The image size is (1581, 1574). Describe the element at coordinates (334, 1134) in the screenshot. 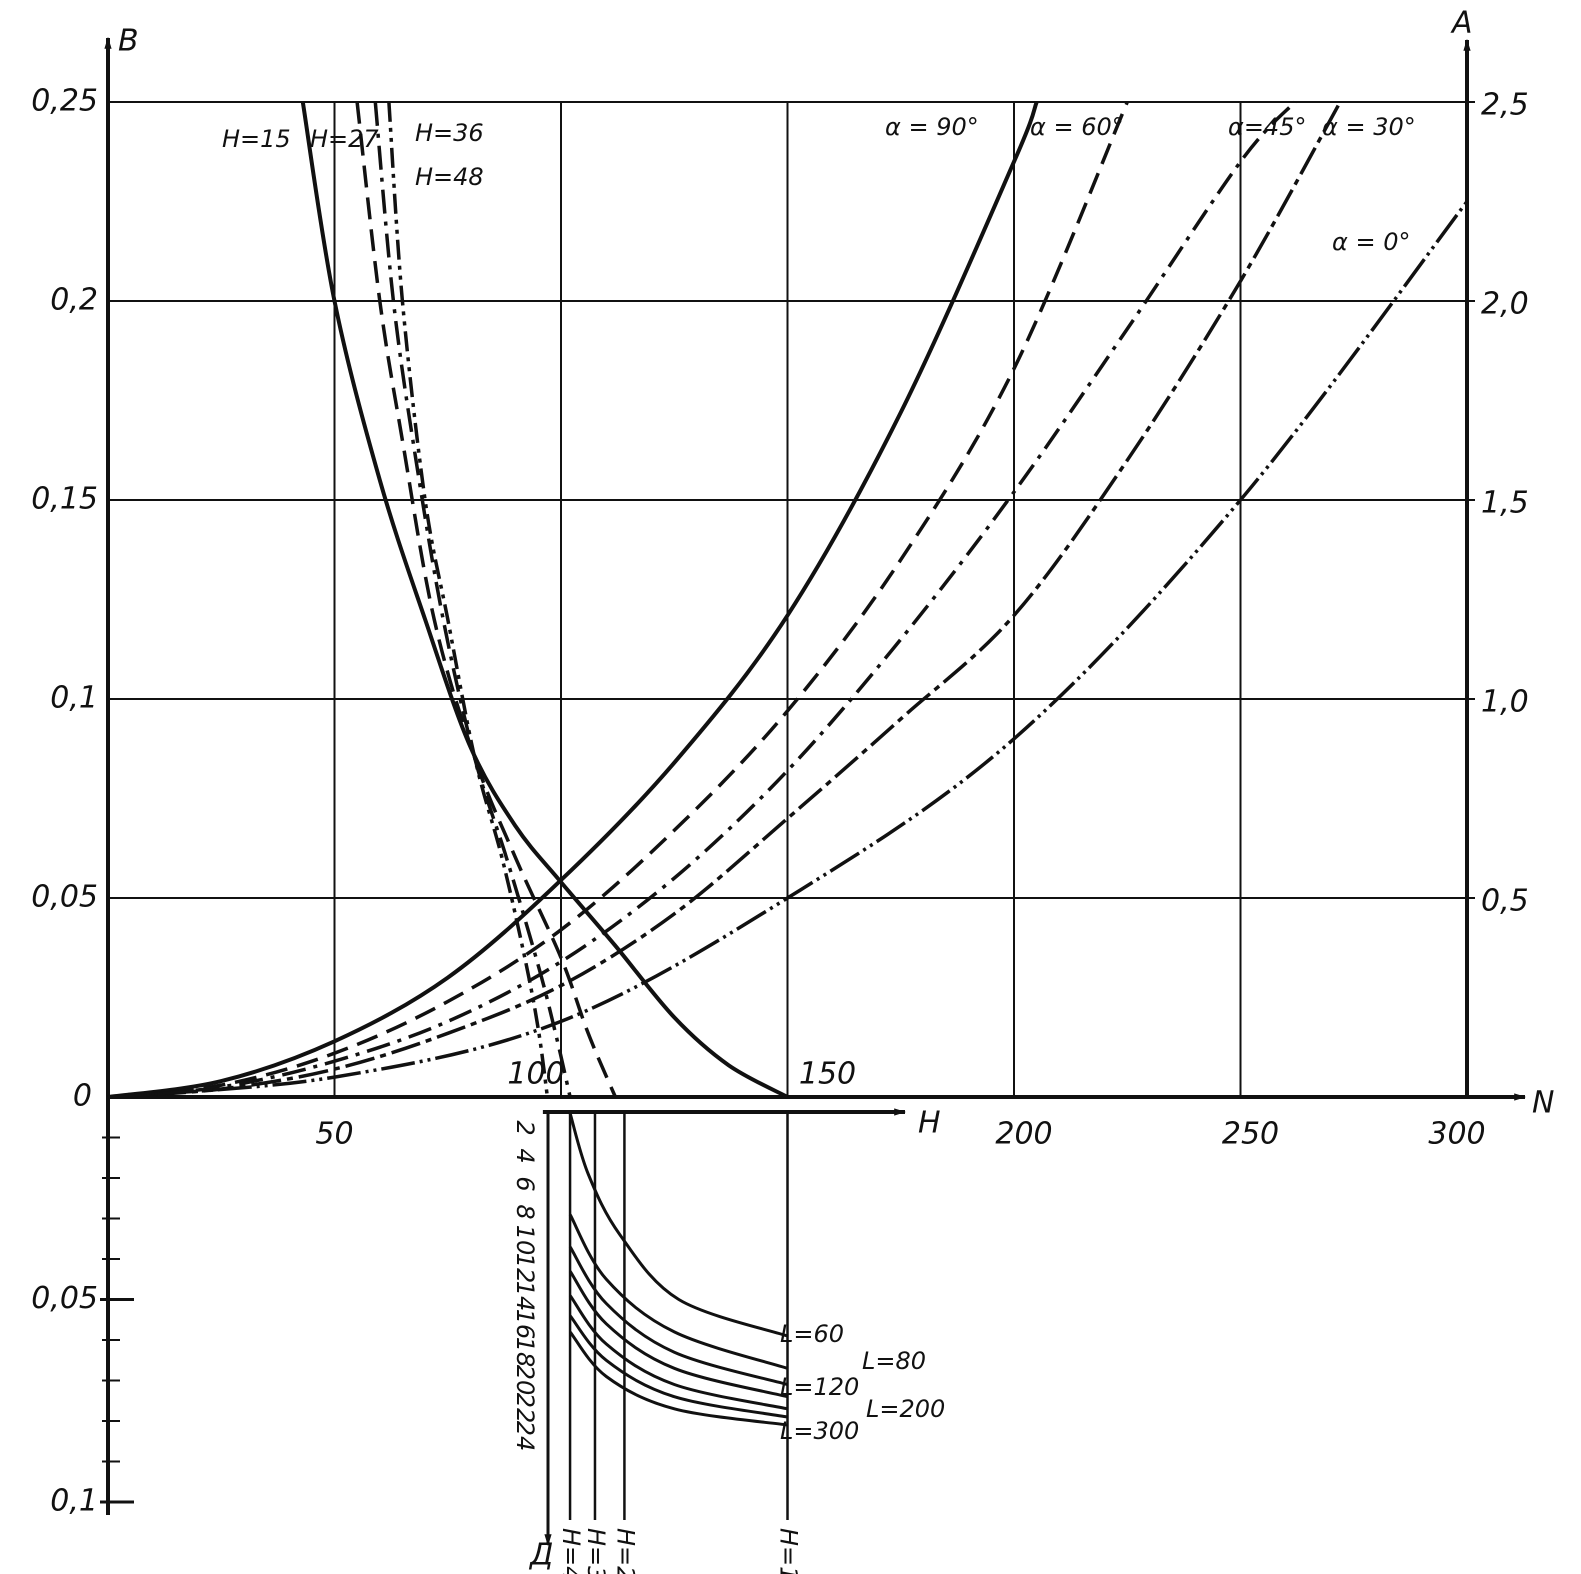

I see `x-tick-label: 50` at that location.